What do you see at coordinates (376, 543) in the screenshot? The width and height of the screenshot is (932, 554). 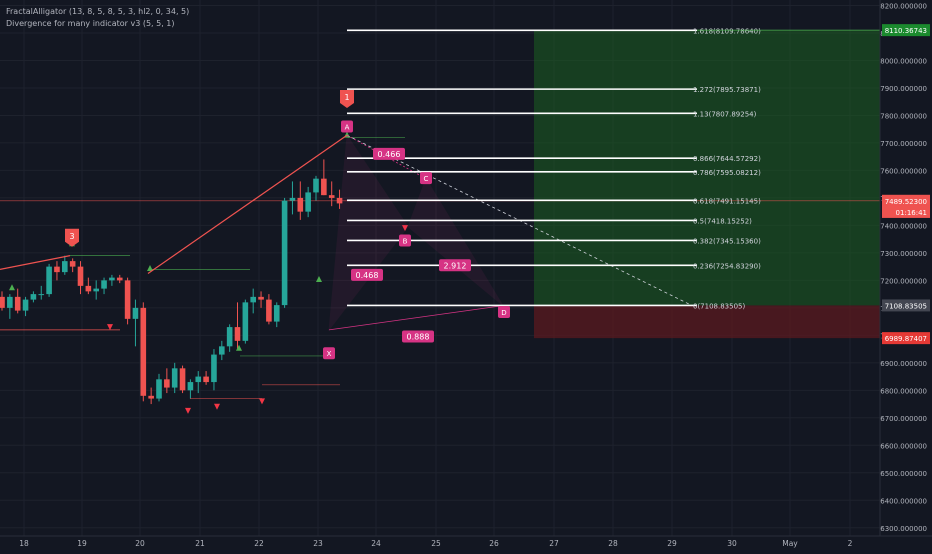 I see `time-axis-tick: 24` at bounding box center [376, 543].